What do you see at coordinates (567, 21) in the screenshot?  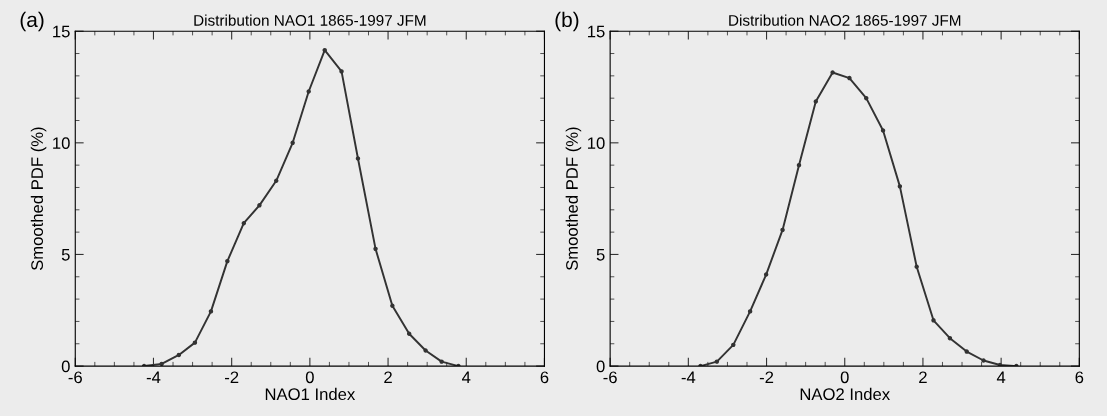 I see `text: (b)` at bounding box center [567, 21].